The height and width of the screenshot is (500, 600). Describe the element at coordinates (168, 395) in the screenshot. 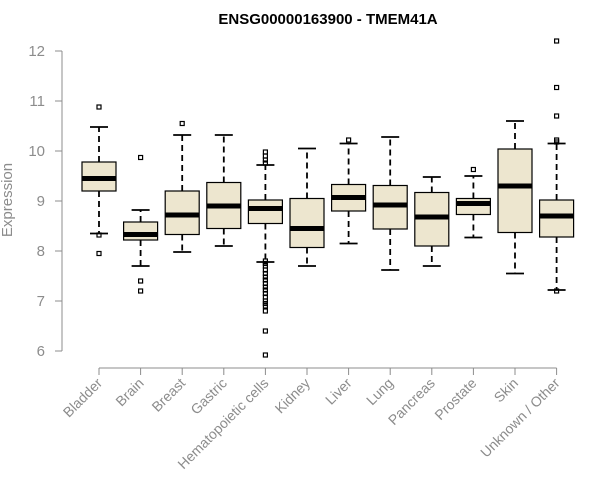

I see `x-tick-label: Breast` at that location.